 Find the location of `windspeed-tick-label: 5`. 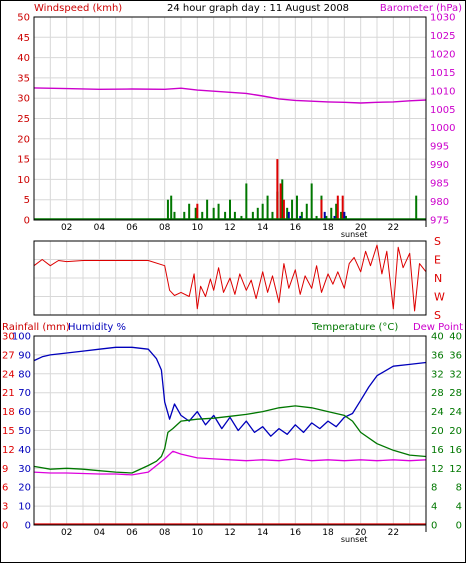

windspeed-tick-label: 5 is located at coordinates (27, 200).